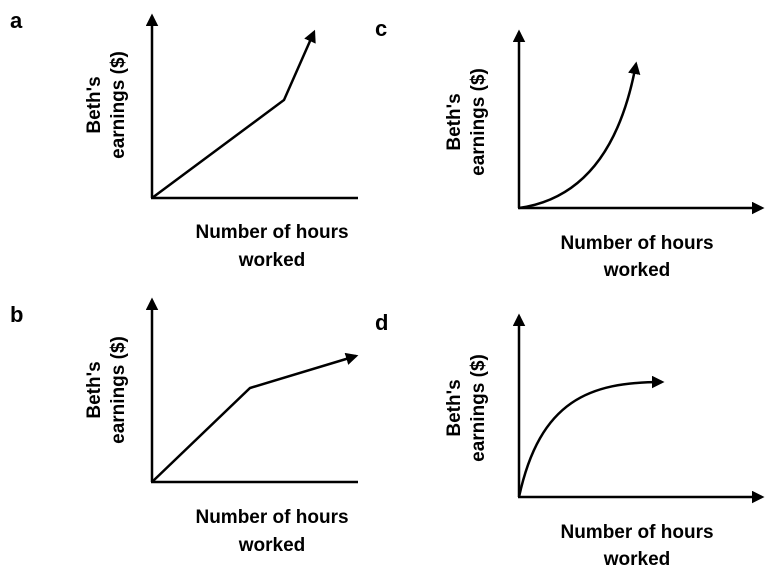 The height and width of the screenshot is (568, 769). I want to click on panel-label: a, so click(16, 20).